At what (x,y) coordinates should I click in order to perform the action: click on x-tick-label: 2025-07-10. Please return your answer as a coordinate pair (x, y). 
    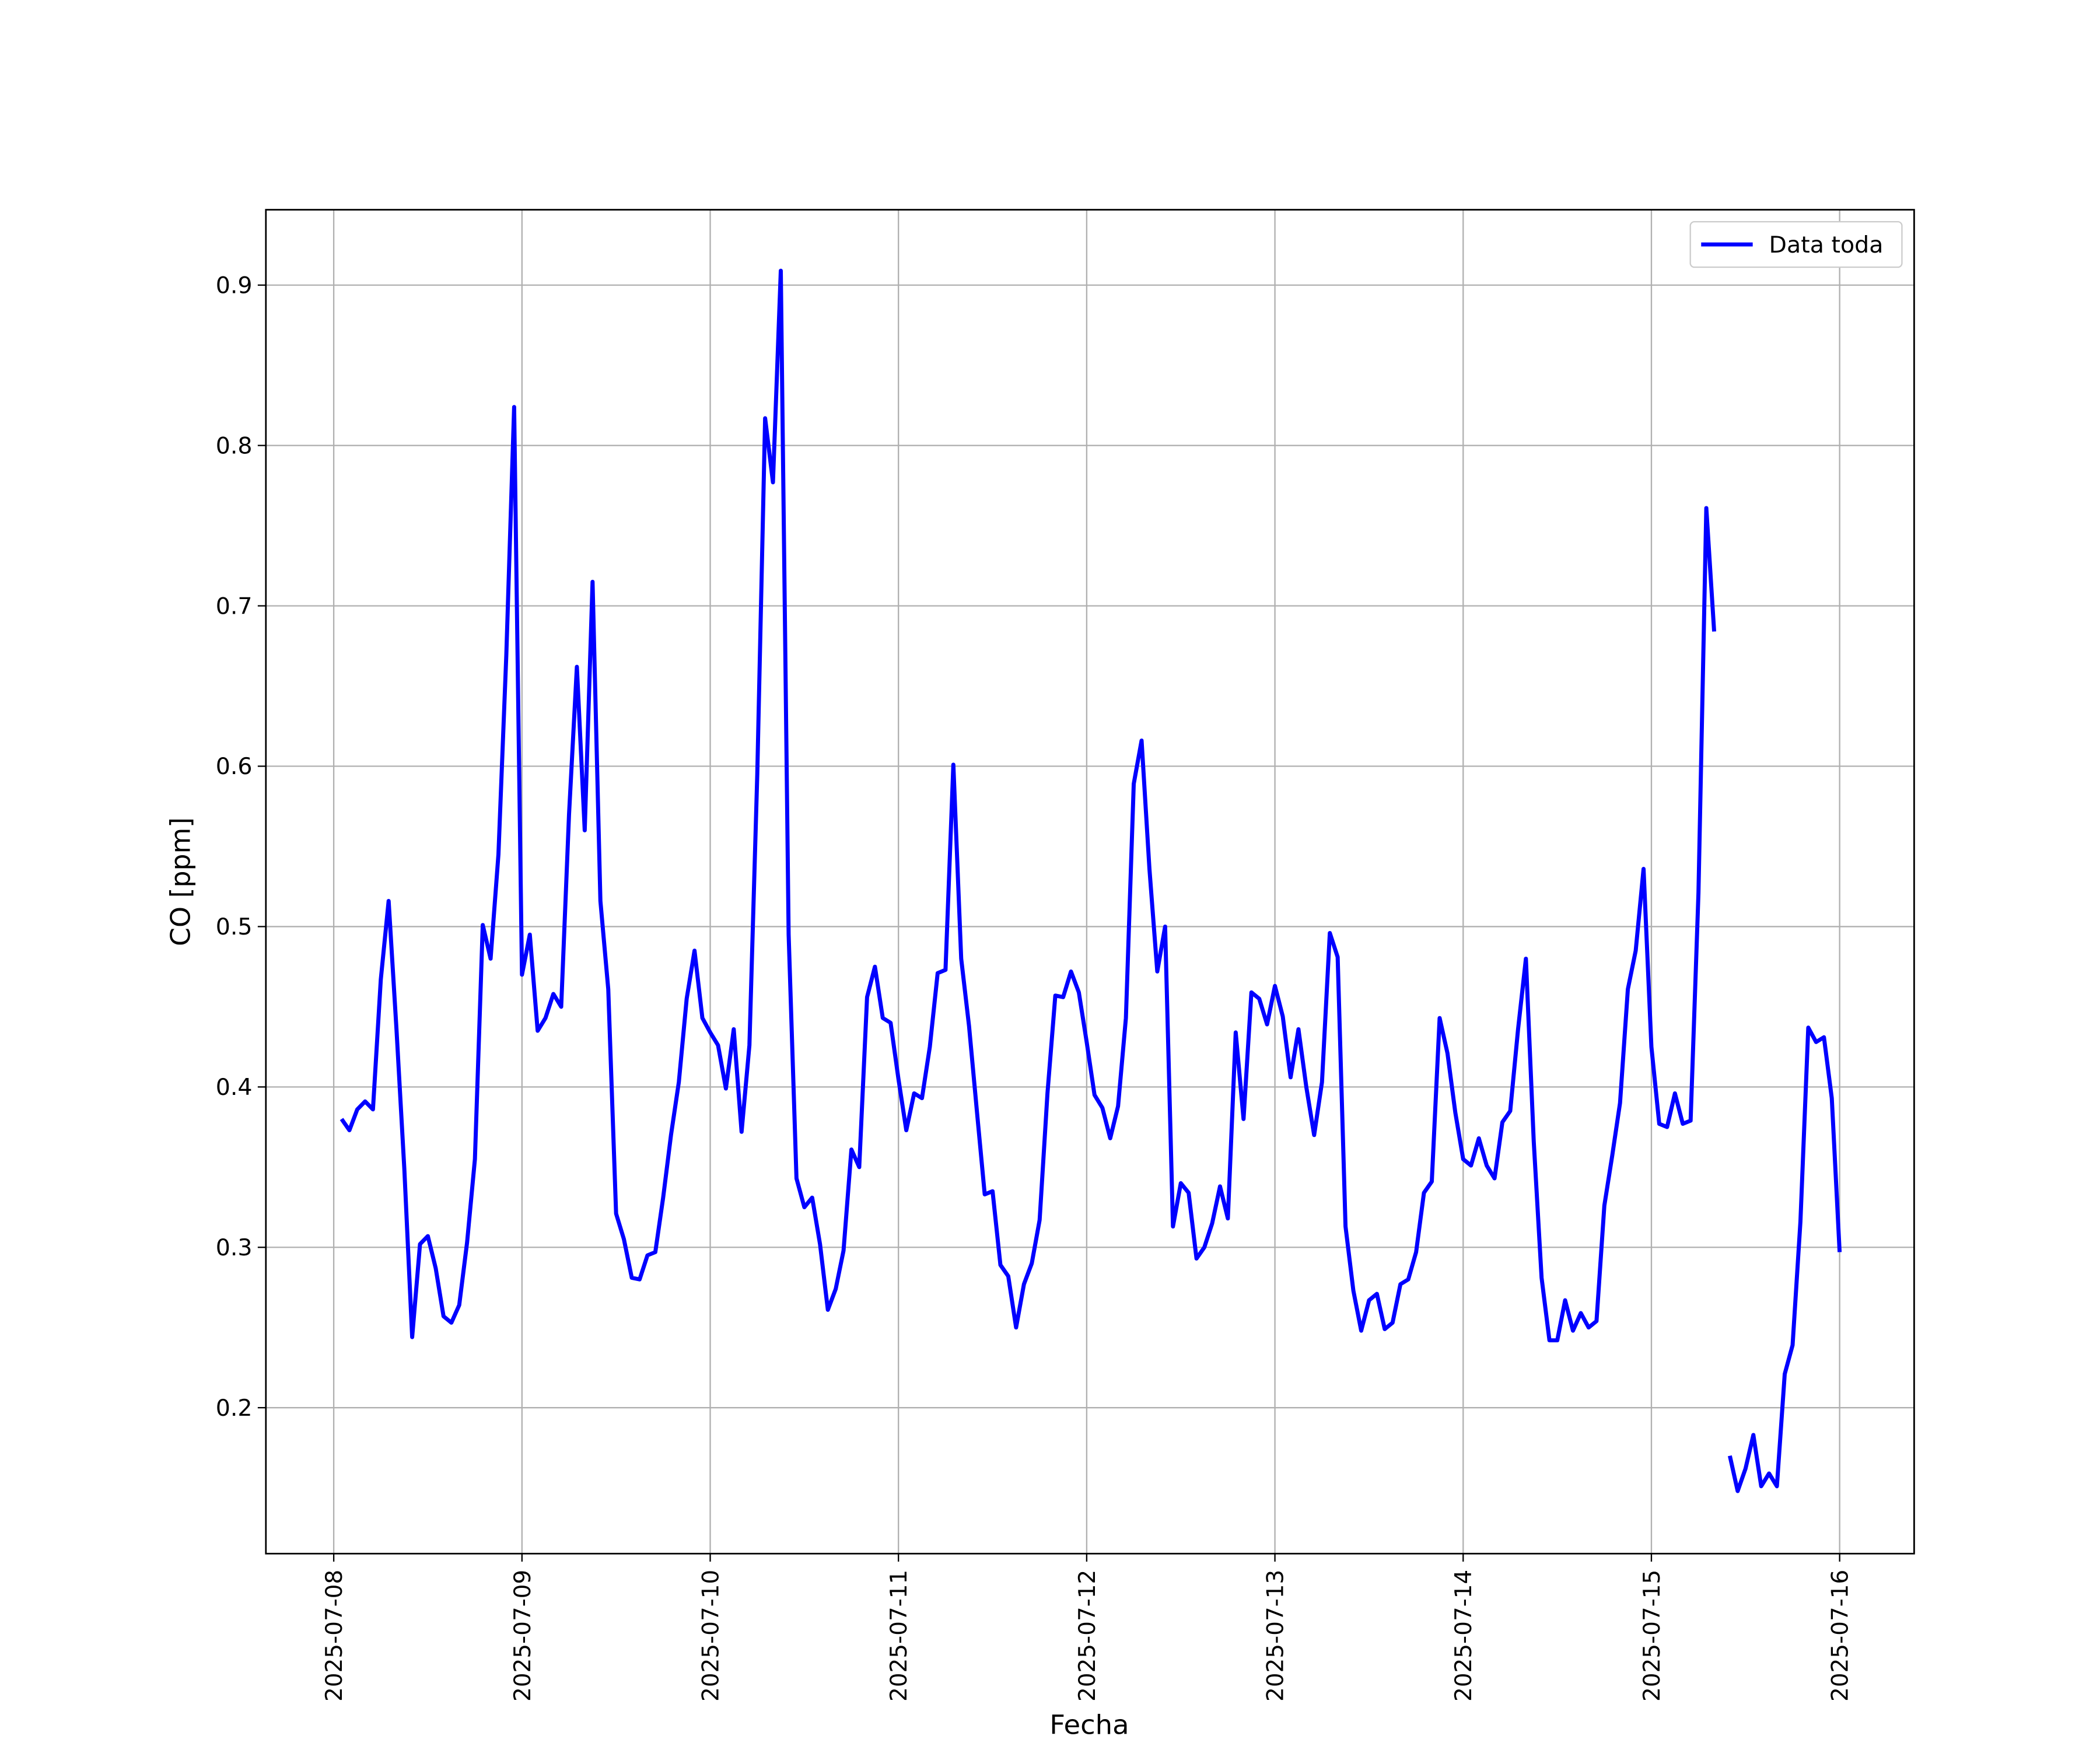
    Looking at the image, I should click on (711, 1636).